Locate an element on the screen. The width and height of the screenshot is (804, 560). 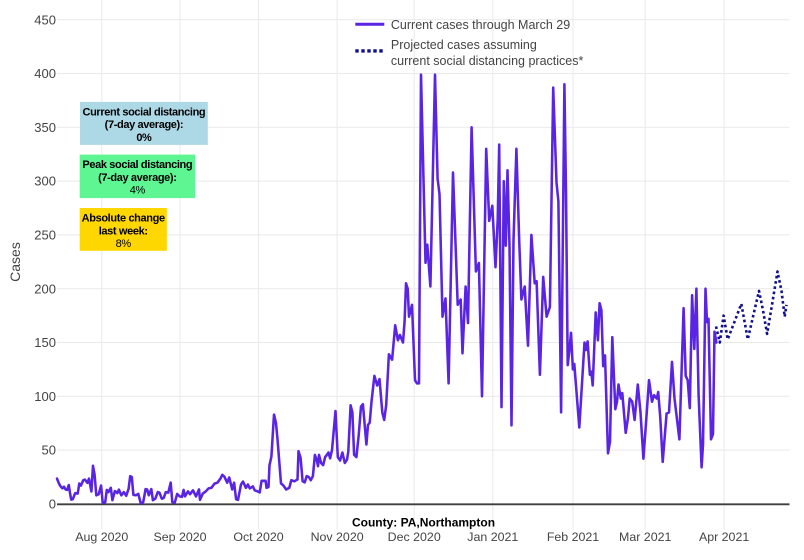
svg-text: 4% is located at coordinates (138, 191).